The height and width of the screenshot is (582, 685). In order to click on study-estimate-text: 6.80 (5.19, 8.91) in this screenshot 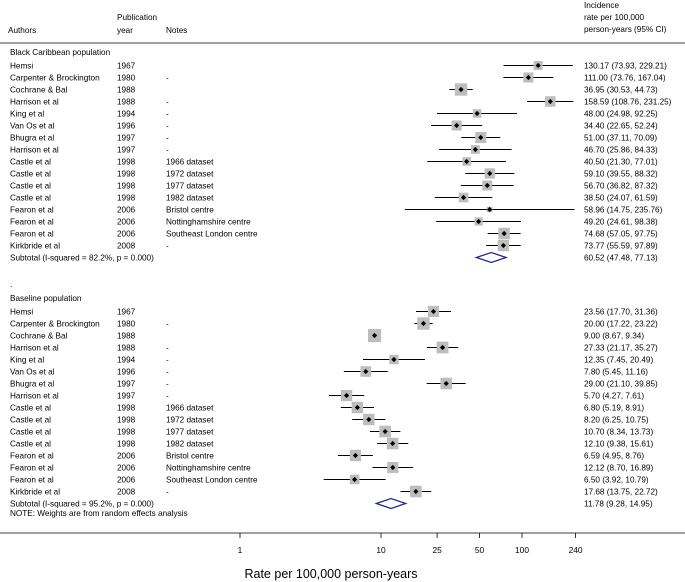, I will do `click(614, 408)`.